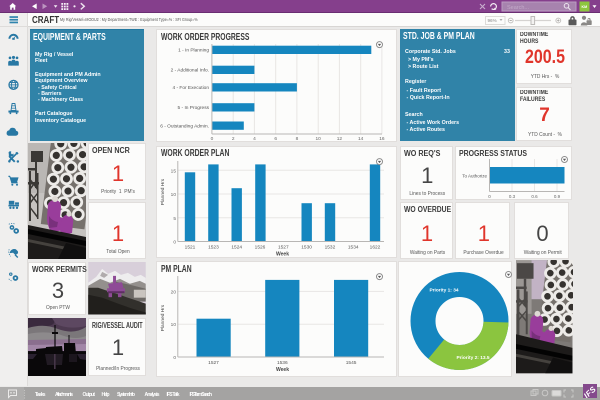 The width and height of the screenshot is (600, 400). What do you see at coordinates (281, 363) in the screenshot?
I see `svg-text: 1536` at bounding box center [281, 363].